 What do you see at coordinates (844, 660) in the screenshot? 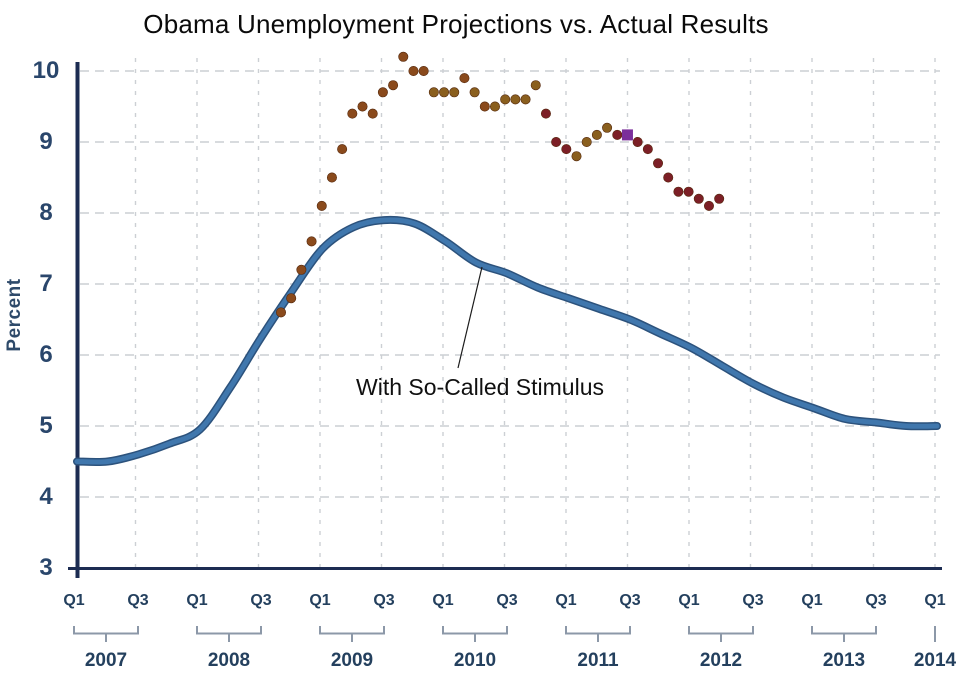
I see `year-label: 2013` at bounding box center [844, 660].